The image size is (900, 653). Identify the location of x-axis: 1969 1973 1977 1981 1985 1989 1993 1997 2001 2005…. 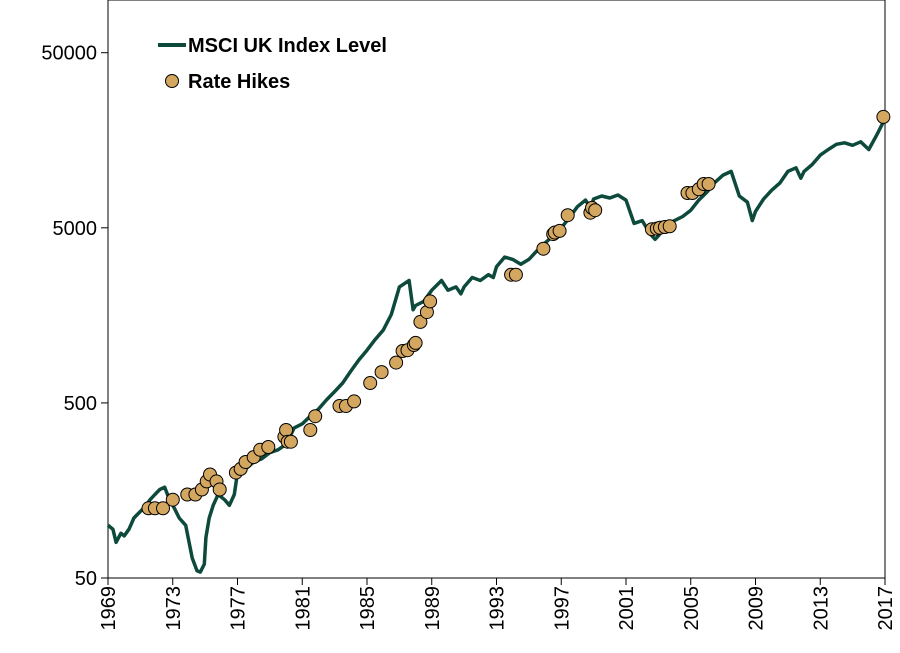
(497, 604).